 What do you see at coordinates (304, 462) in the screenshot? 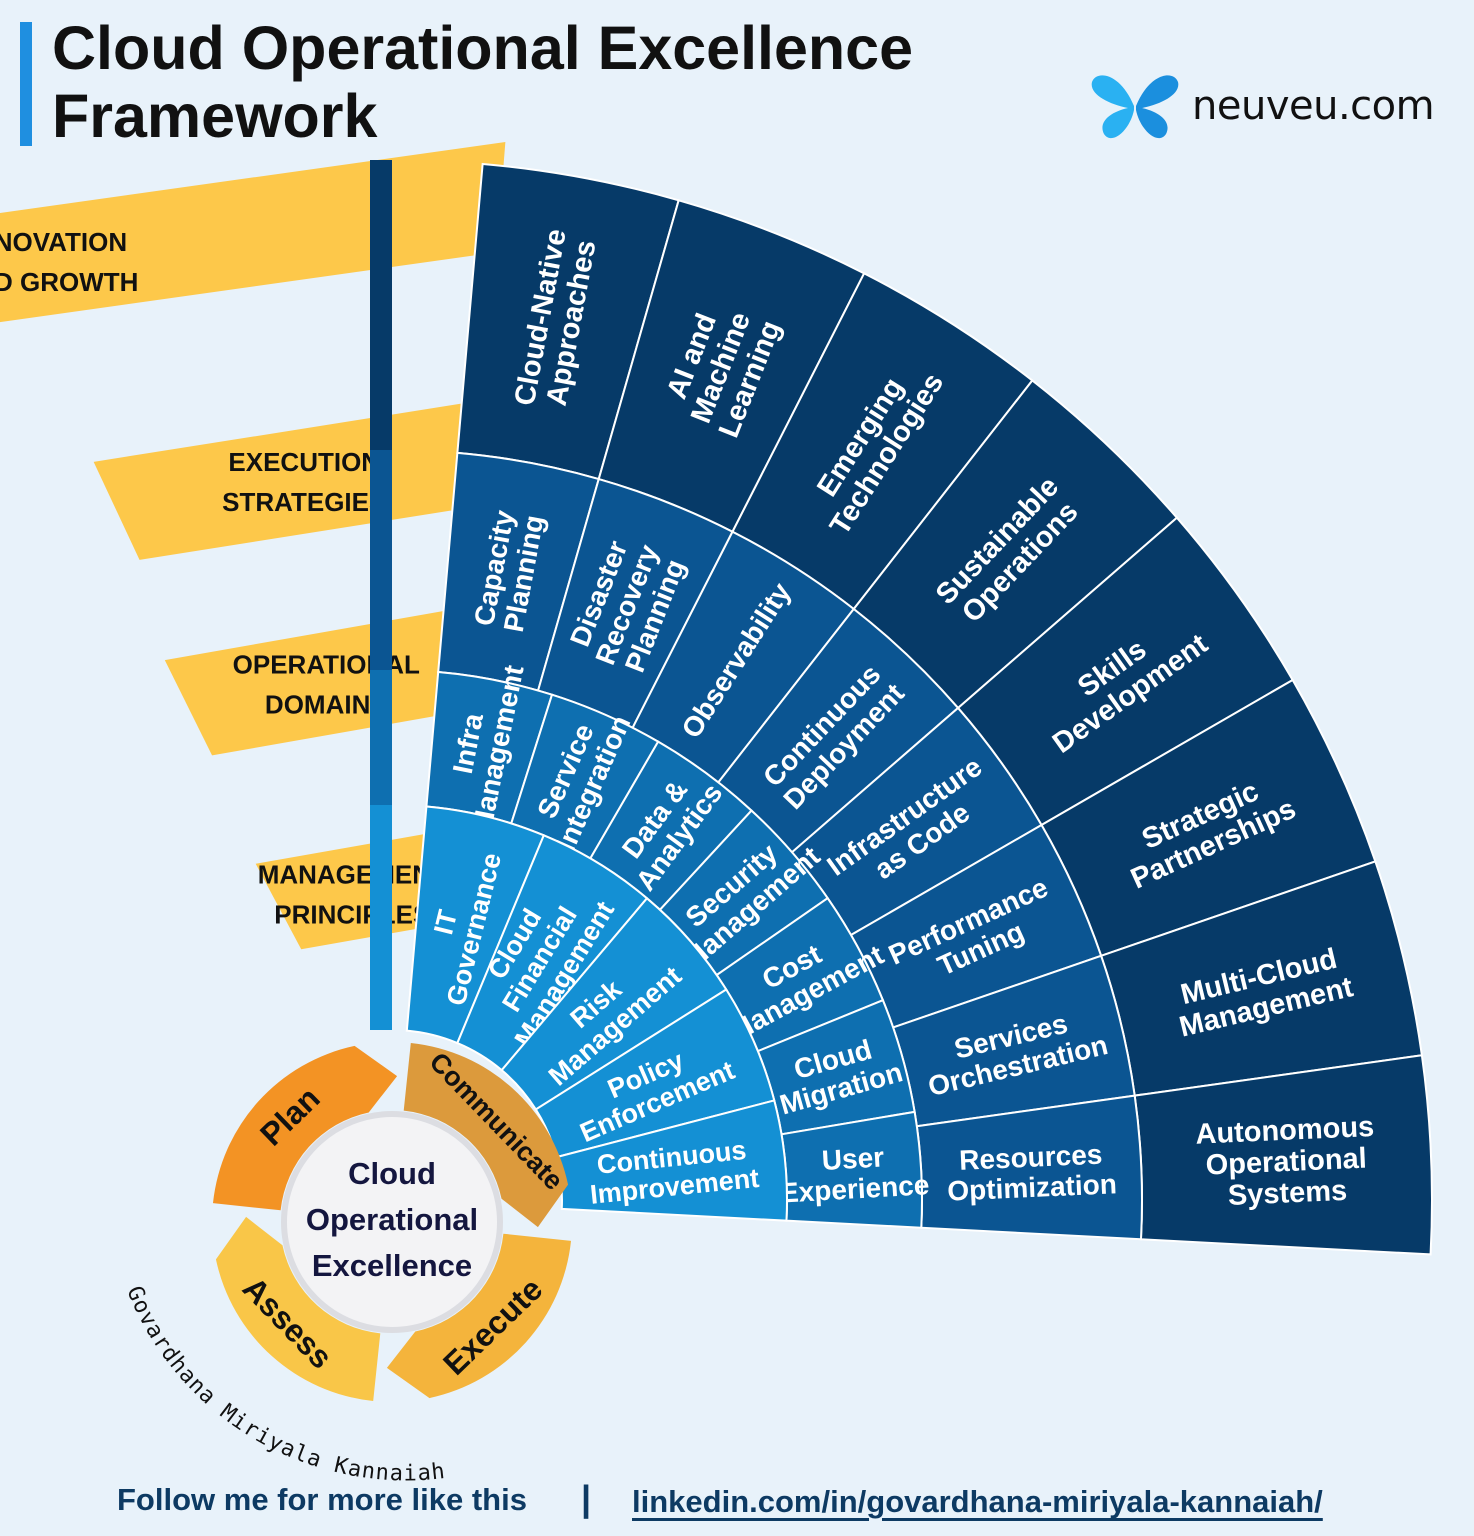
I see `layer-label-line: EXECUTION` at bounding box center [304, 462].